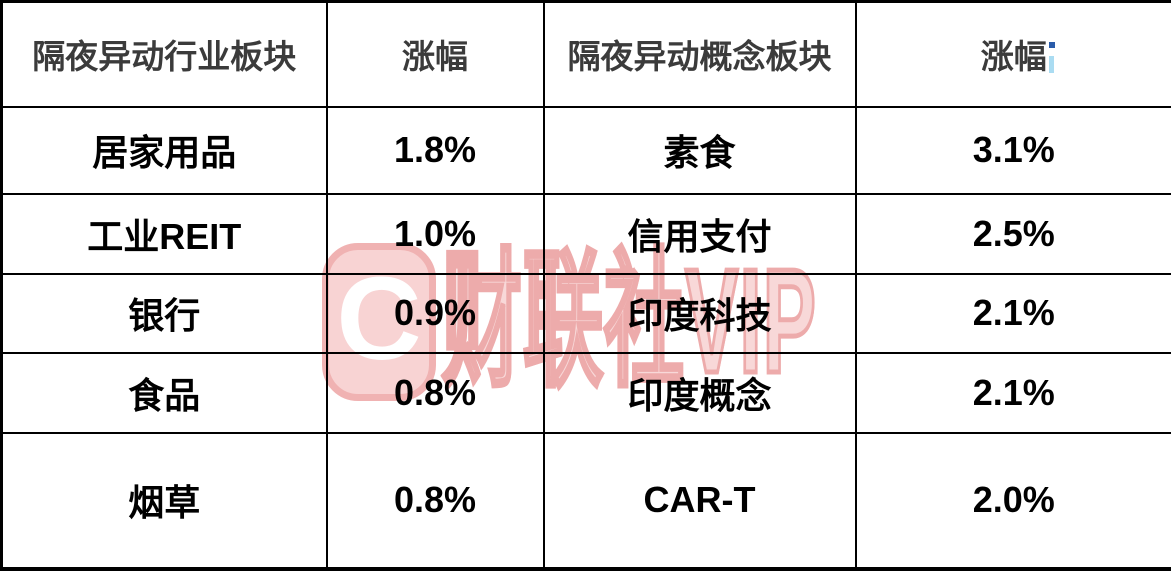  I want to click on concept-sector-cell: CAR-T, so click(699, 501).